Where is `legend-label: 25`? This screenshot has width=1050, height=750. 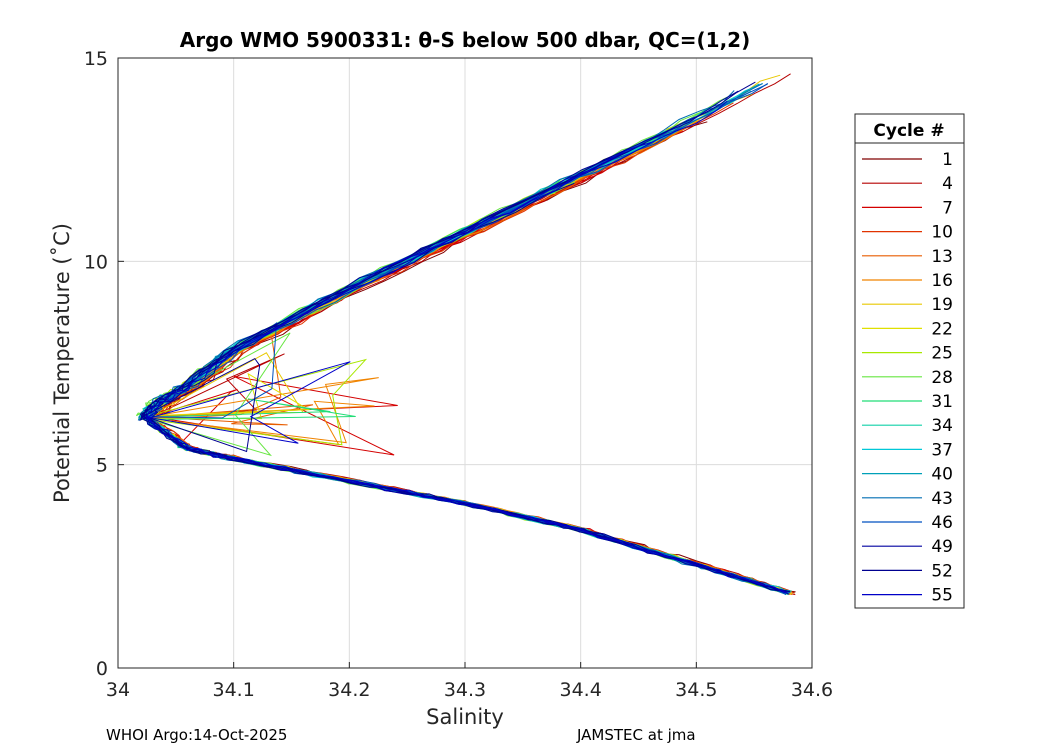
legend-label: 25 is located at coordinates (942, 354).